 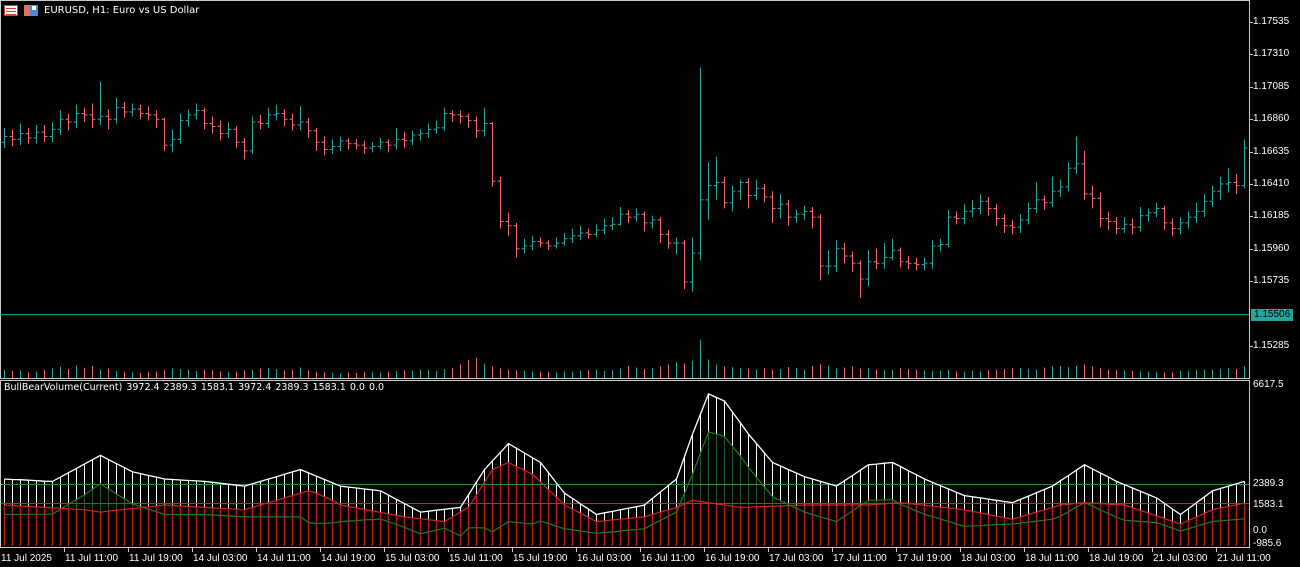 I want to click on price-axis-label: 1.17310, so click(x=1271, y=54).